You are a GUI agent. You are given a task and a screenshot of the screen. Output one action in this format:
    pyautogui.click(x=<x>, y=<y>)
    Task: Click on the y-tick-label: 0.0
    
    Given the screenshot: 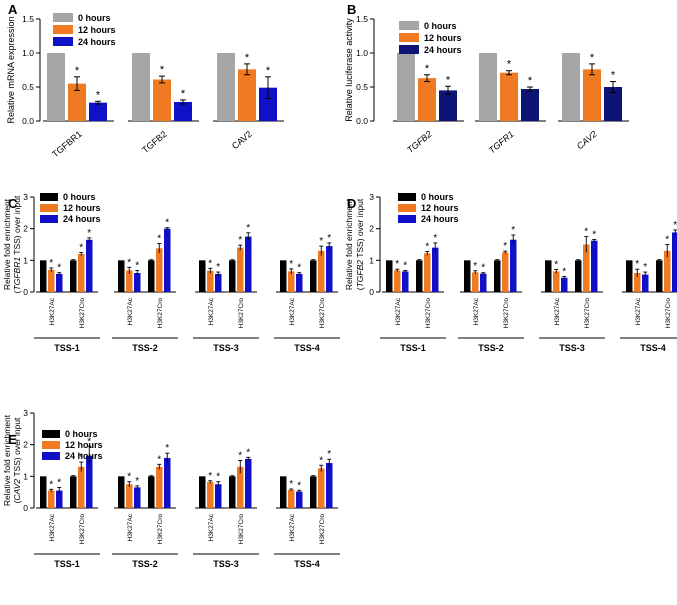 What is the action you would take?
    pyautogui.click(x=28, y=121)
    